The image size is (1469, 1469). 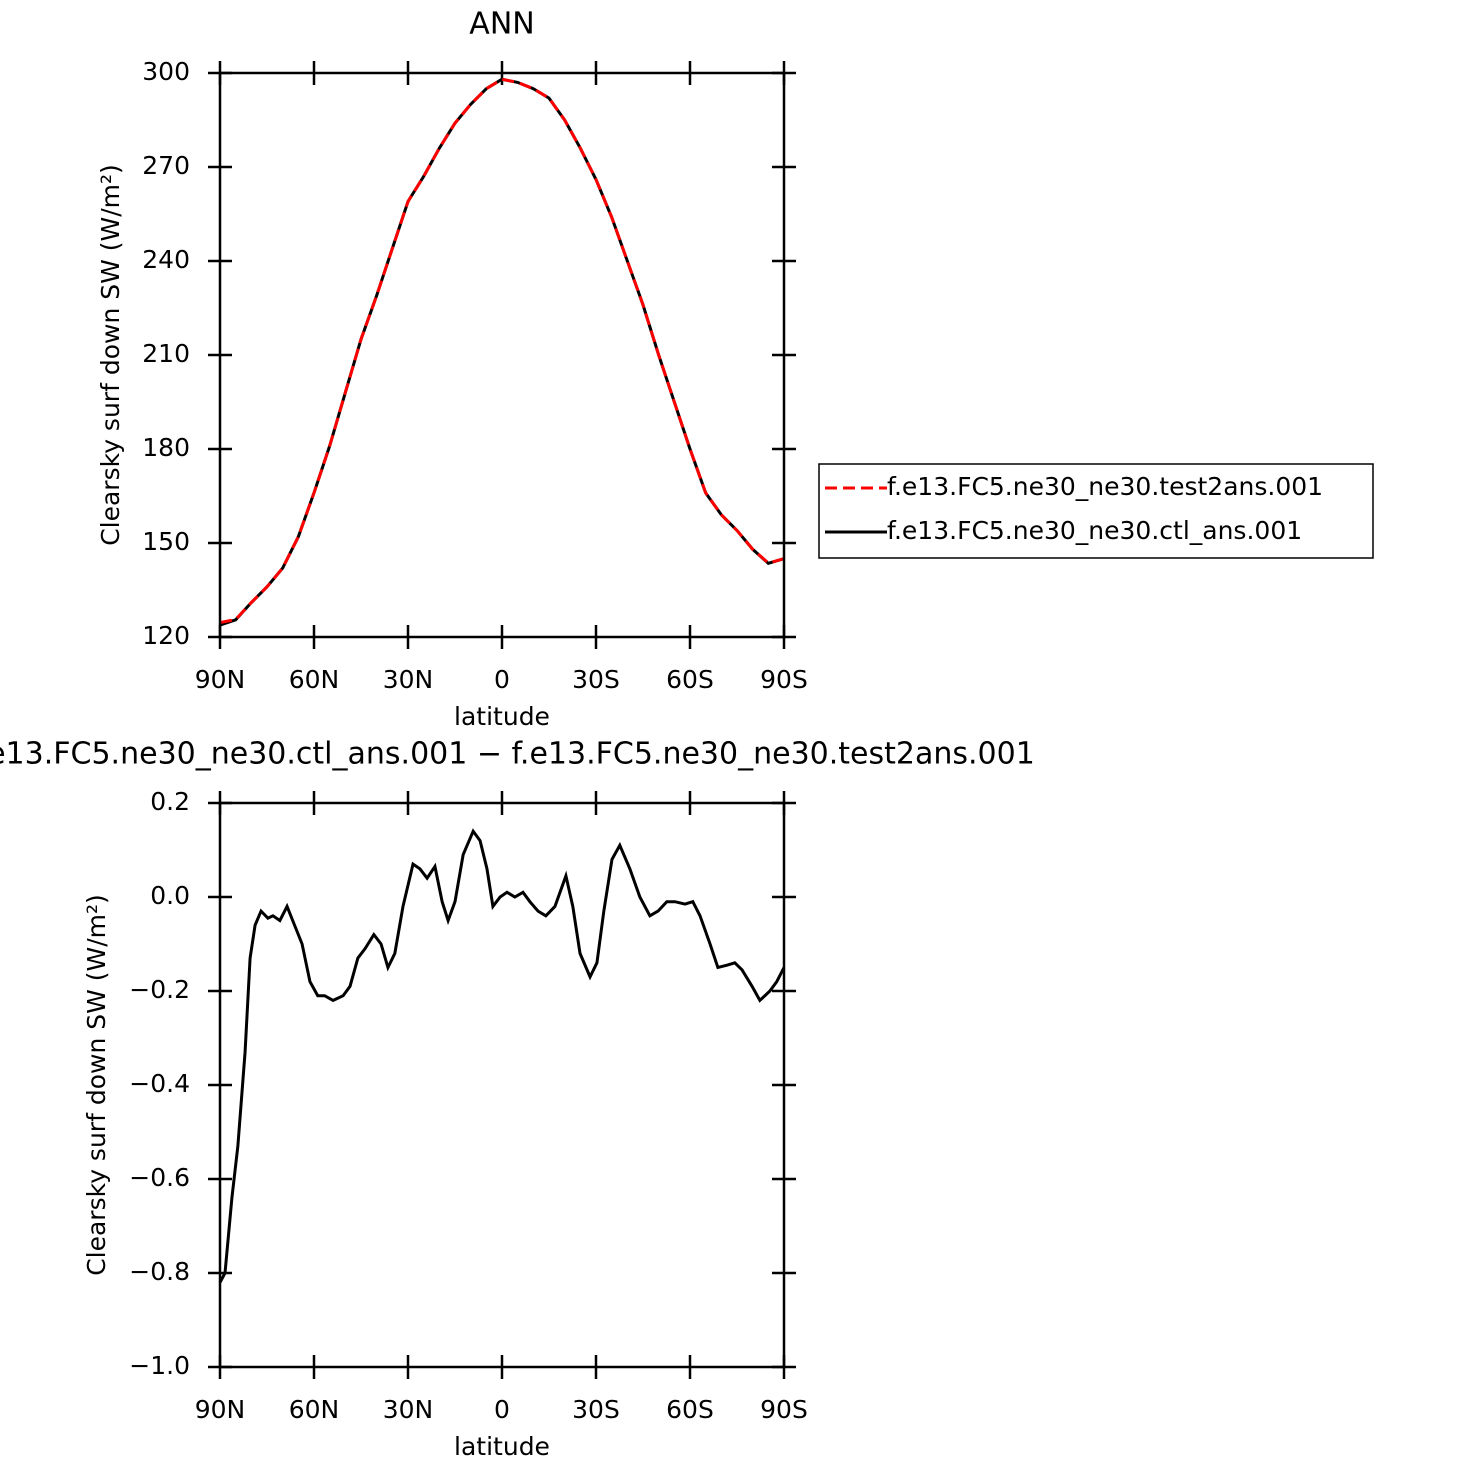 I want to click on y-tick-label: 240, so click(x=166, y=259).